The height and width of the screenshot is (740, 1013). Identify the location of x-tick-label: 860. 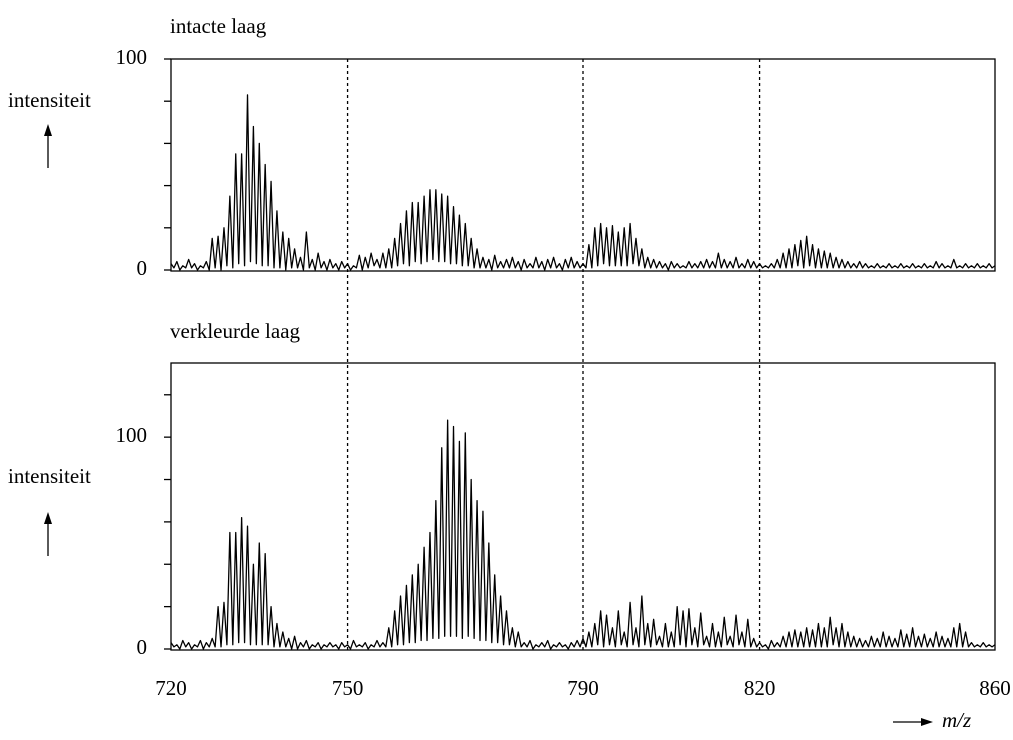
(995, 688).